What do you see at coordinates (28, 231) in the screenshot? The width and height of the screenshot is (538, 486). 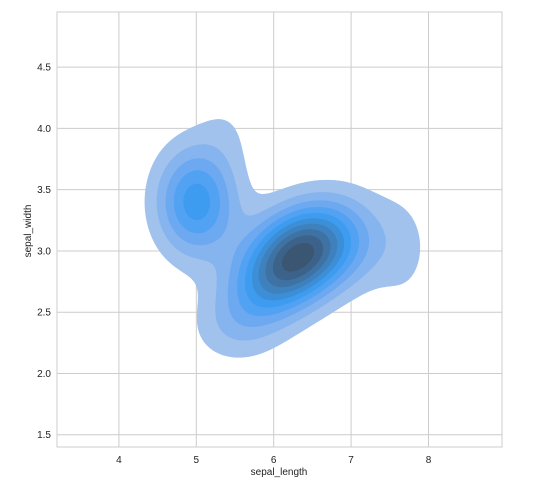 I see `y-axis-label: sepal_width` at bounding box center [28, 231].